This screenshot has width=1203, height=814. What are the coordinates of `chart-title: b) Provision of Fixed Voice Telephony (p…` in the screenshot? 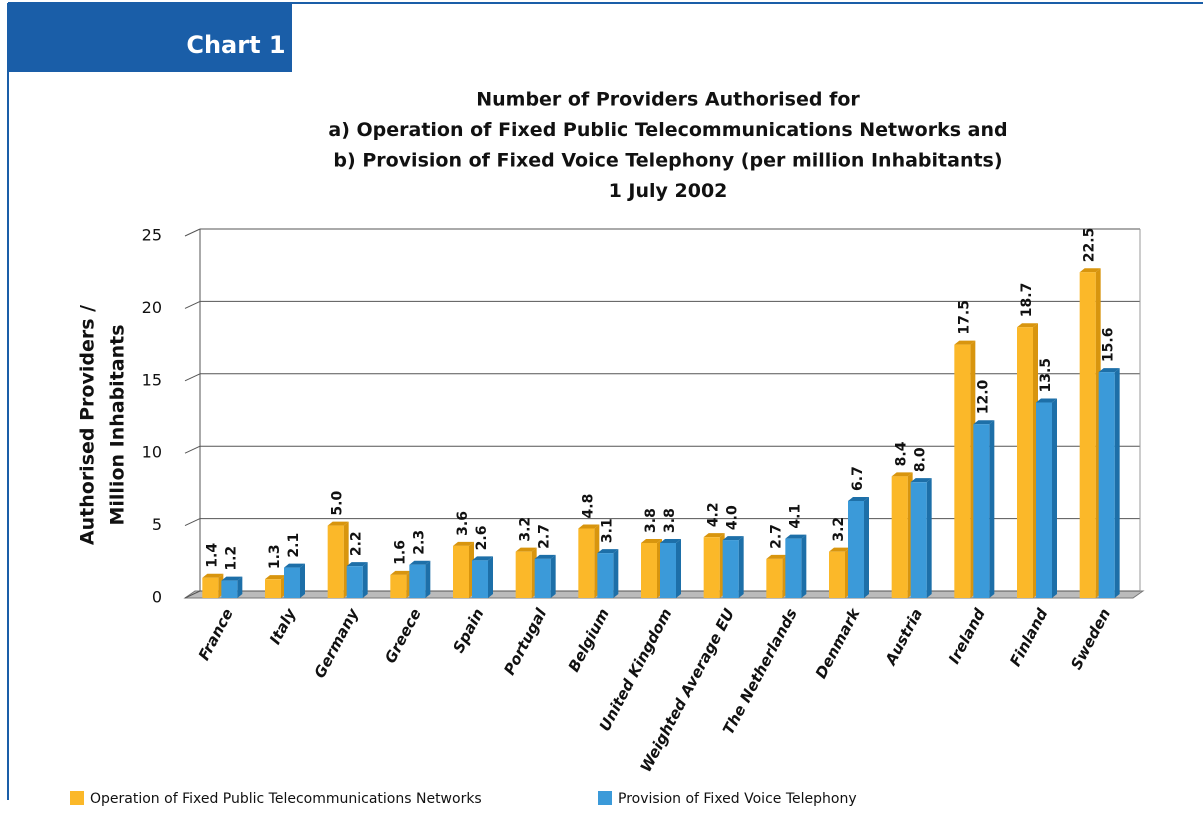 It's located at (667, 161).